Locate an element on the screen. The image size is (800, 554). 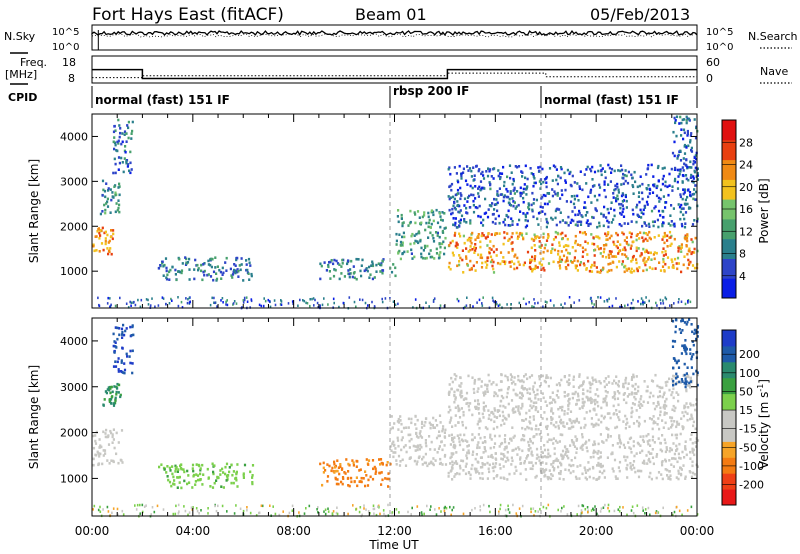
nave-right-tick-bottom: 0 is located at coordinates (709, 78).